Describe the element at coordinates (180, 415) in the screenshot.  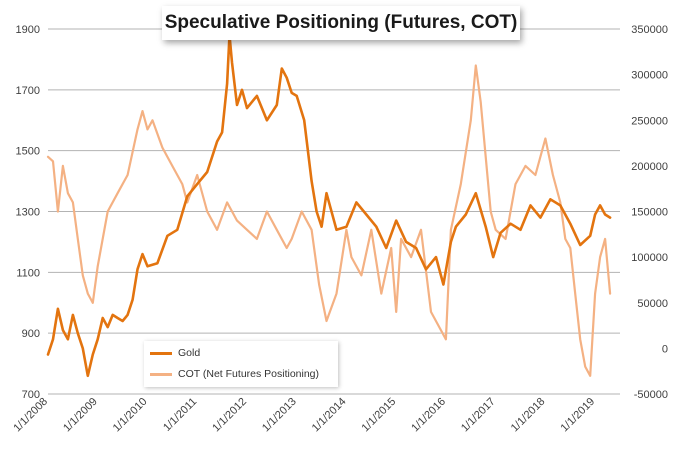
I see `x-tick-3: 1/1/2011` at that location.